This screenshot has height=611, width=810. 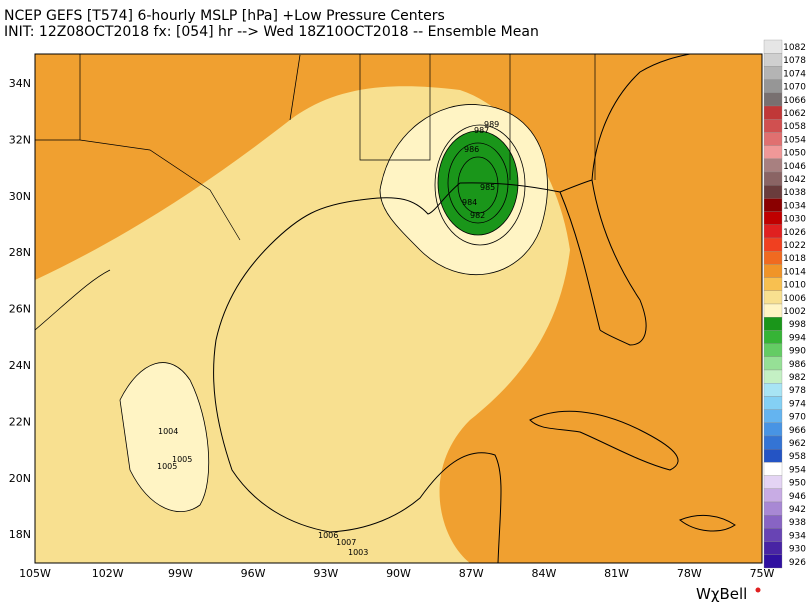 I want to click on colorbar-label: 1018, so click(x=794, y=259).